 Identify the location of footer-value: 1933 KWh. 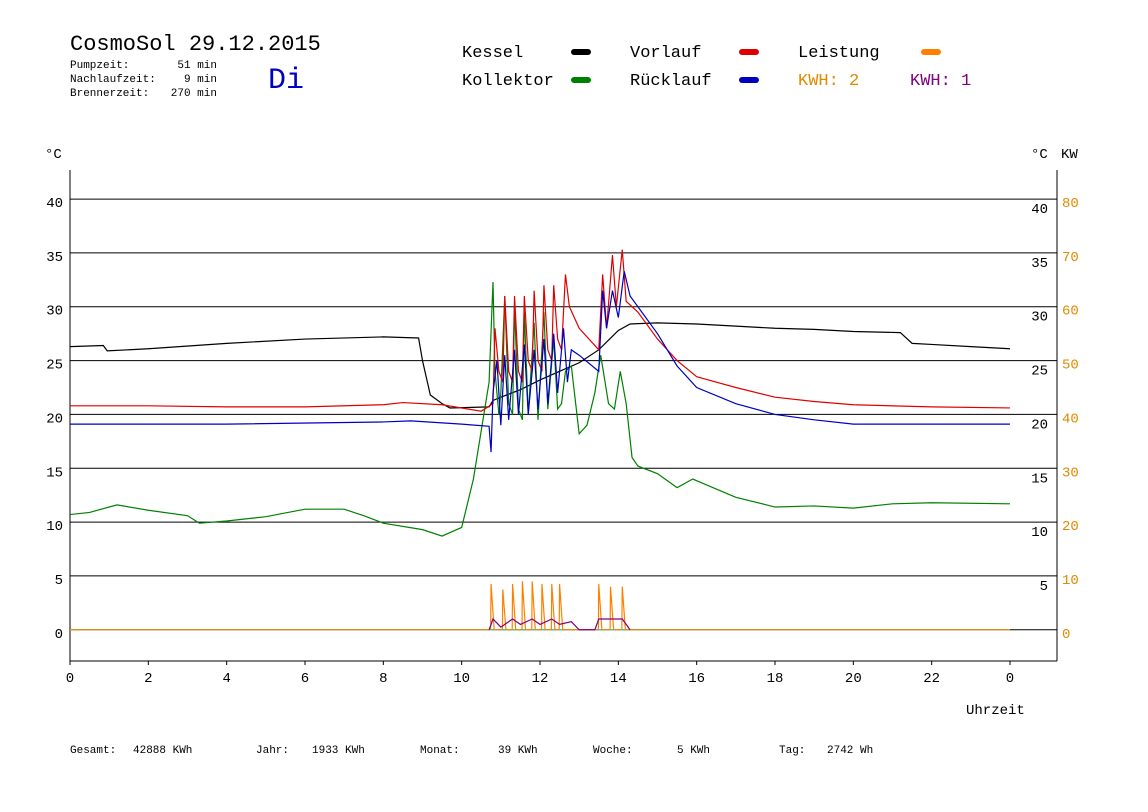
(338, 751).